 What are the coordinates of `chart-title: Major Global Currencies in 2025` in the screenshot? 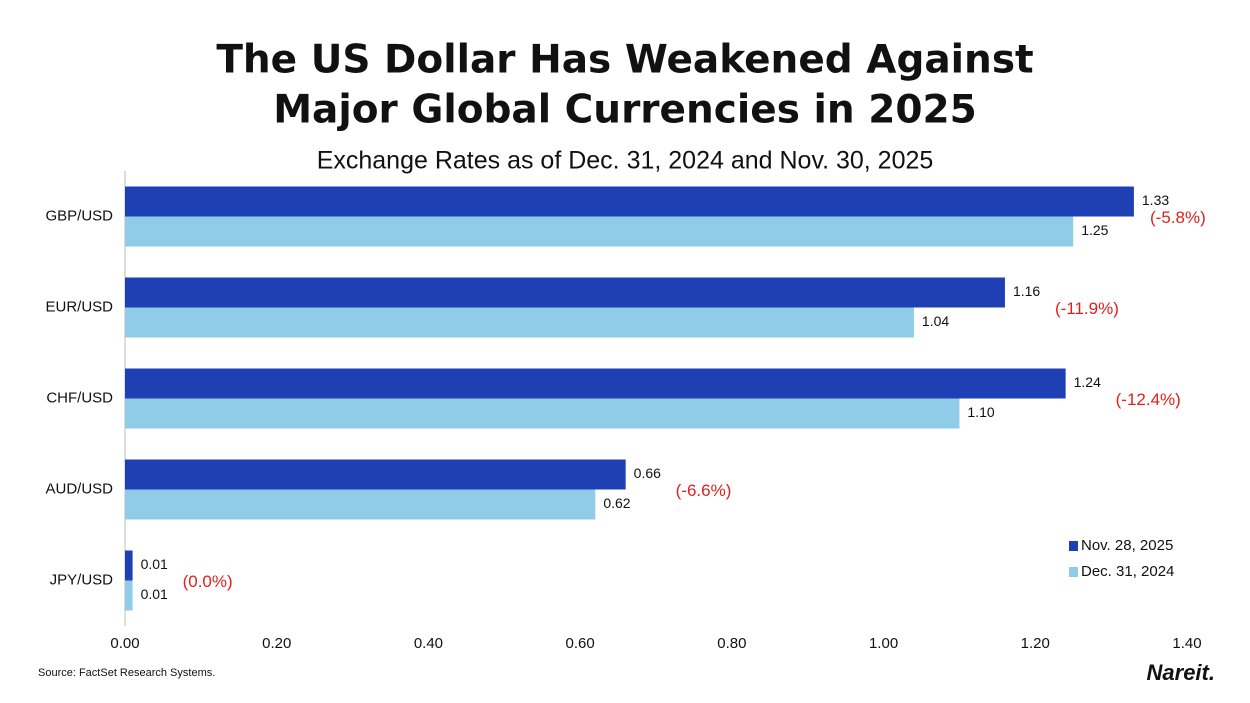 It's located at (625, 110).